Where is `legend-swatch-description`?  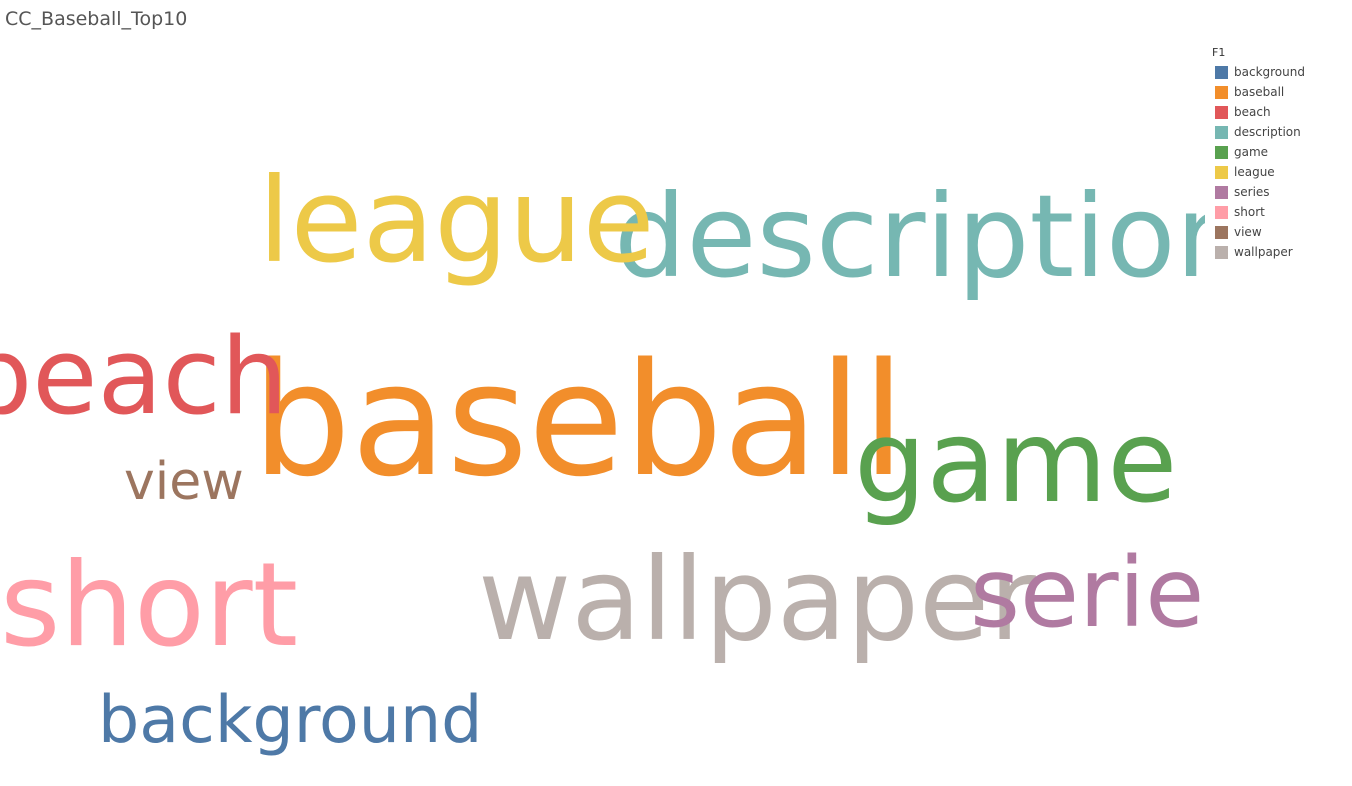
legend-swatch-description is located at coordinates (1221, 132).